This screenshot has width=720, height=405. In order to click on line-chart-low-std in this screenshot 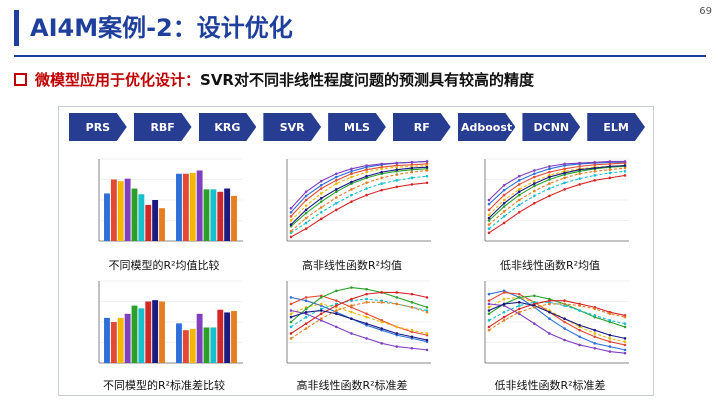, I will do `click(550, 325)`.